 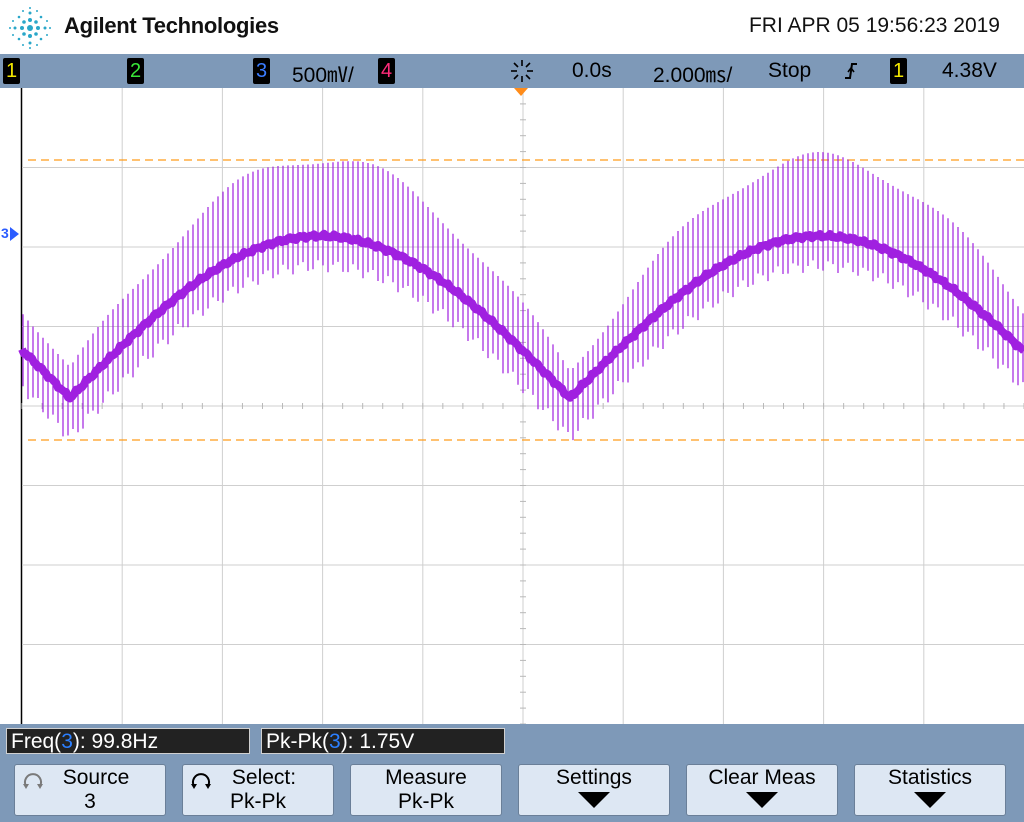 I want to click on channel-3-indicator: 3, so click(x=261, y=71).